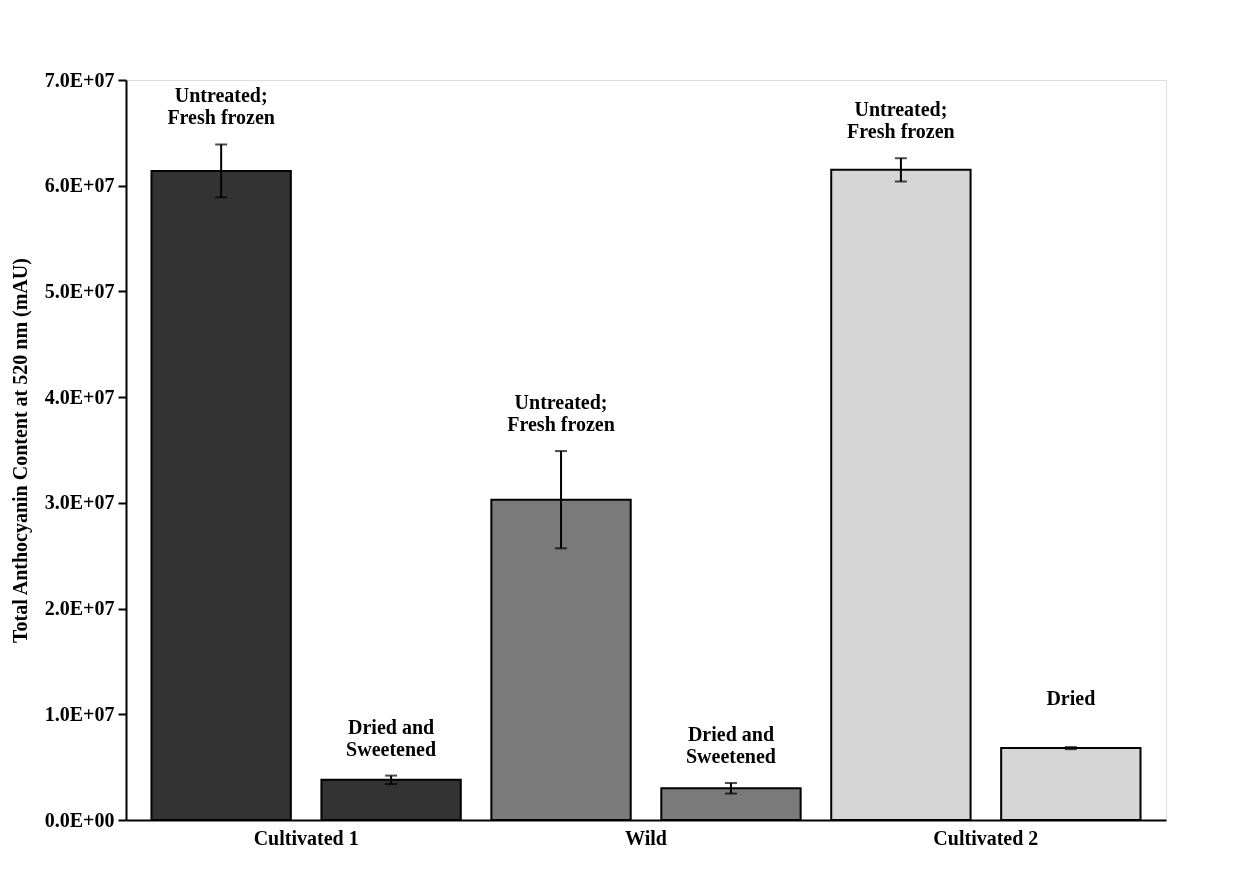 This screenshot has width=1251, height=896. I want to click on y-tick-label: 0.0E+00, so click(79, 819).